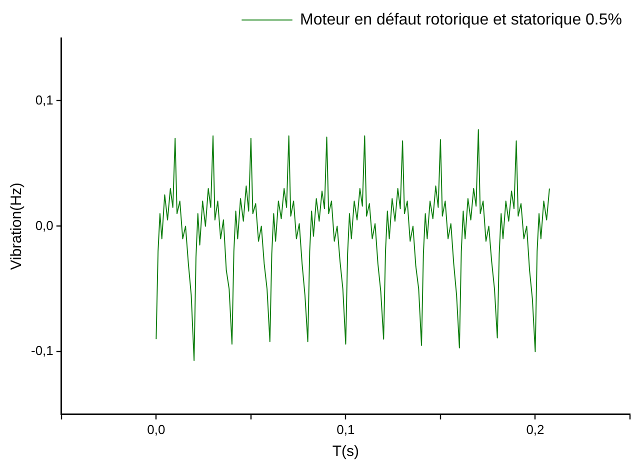 This screenshot has width=640, height=465. What do you see at coordinates (44, 225) in the screenshot?
I see `y-tick-label: 0,0` at bounding box center [44, 225].